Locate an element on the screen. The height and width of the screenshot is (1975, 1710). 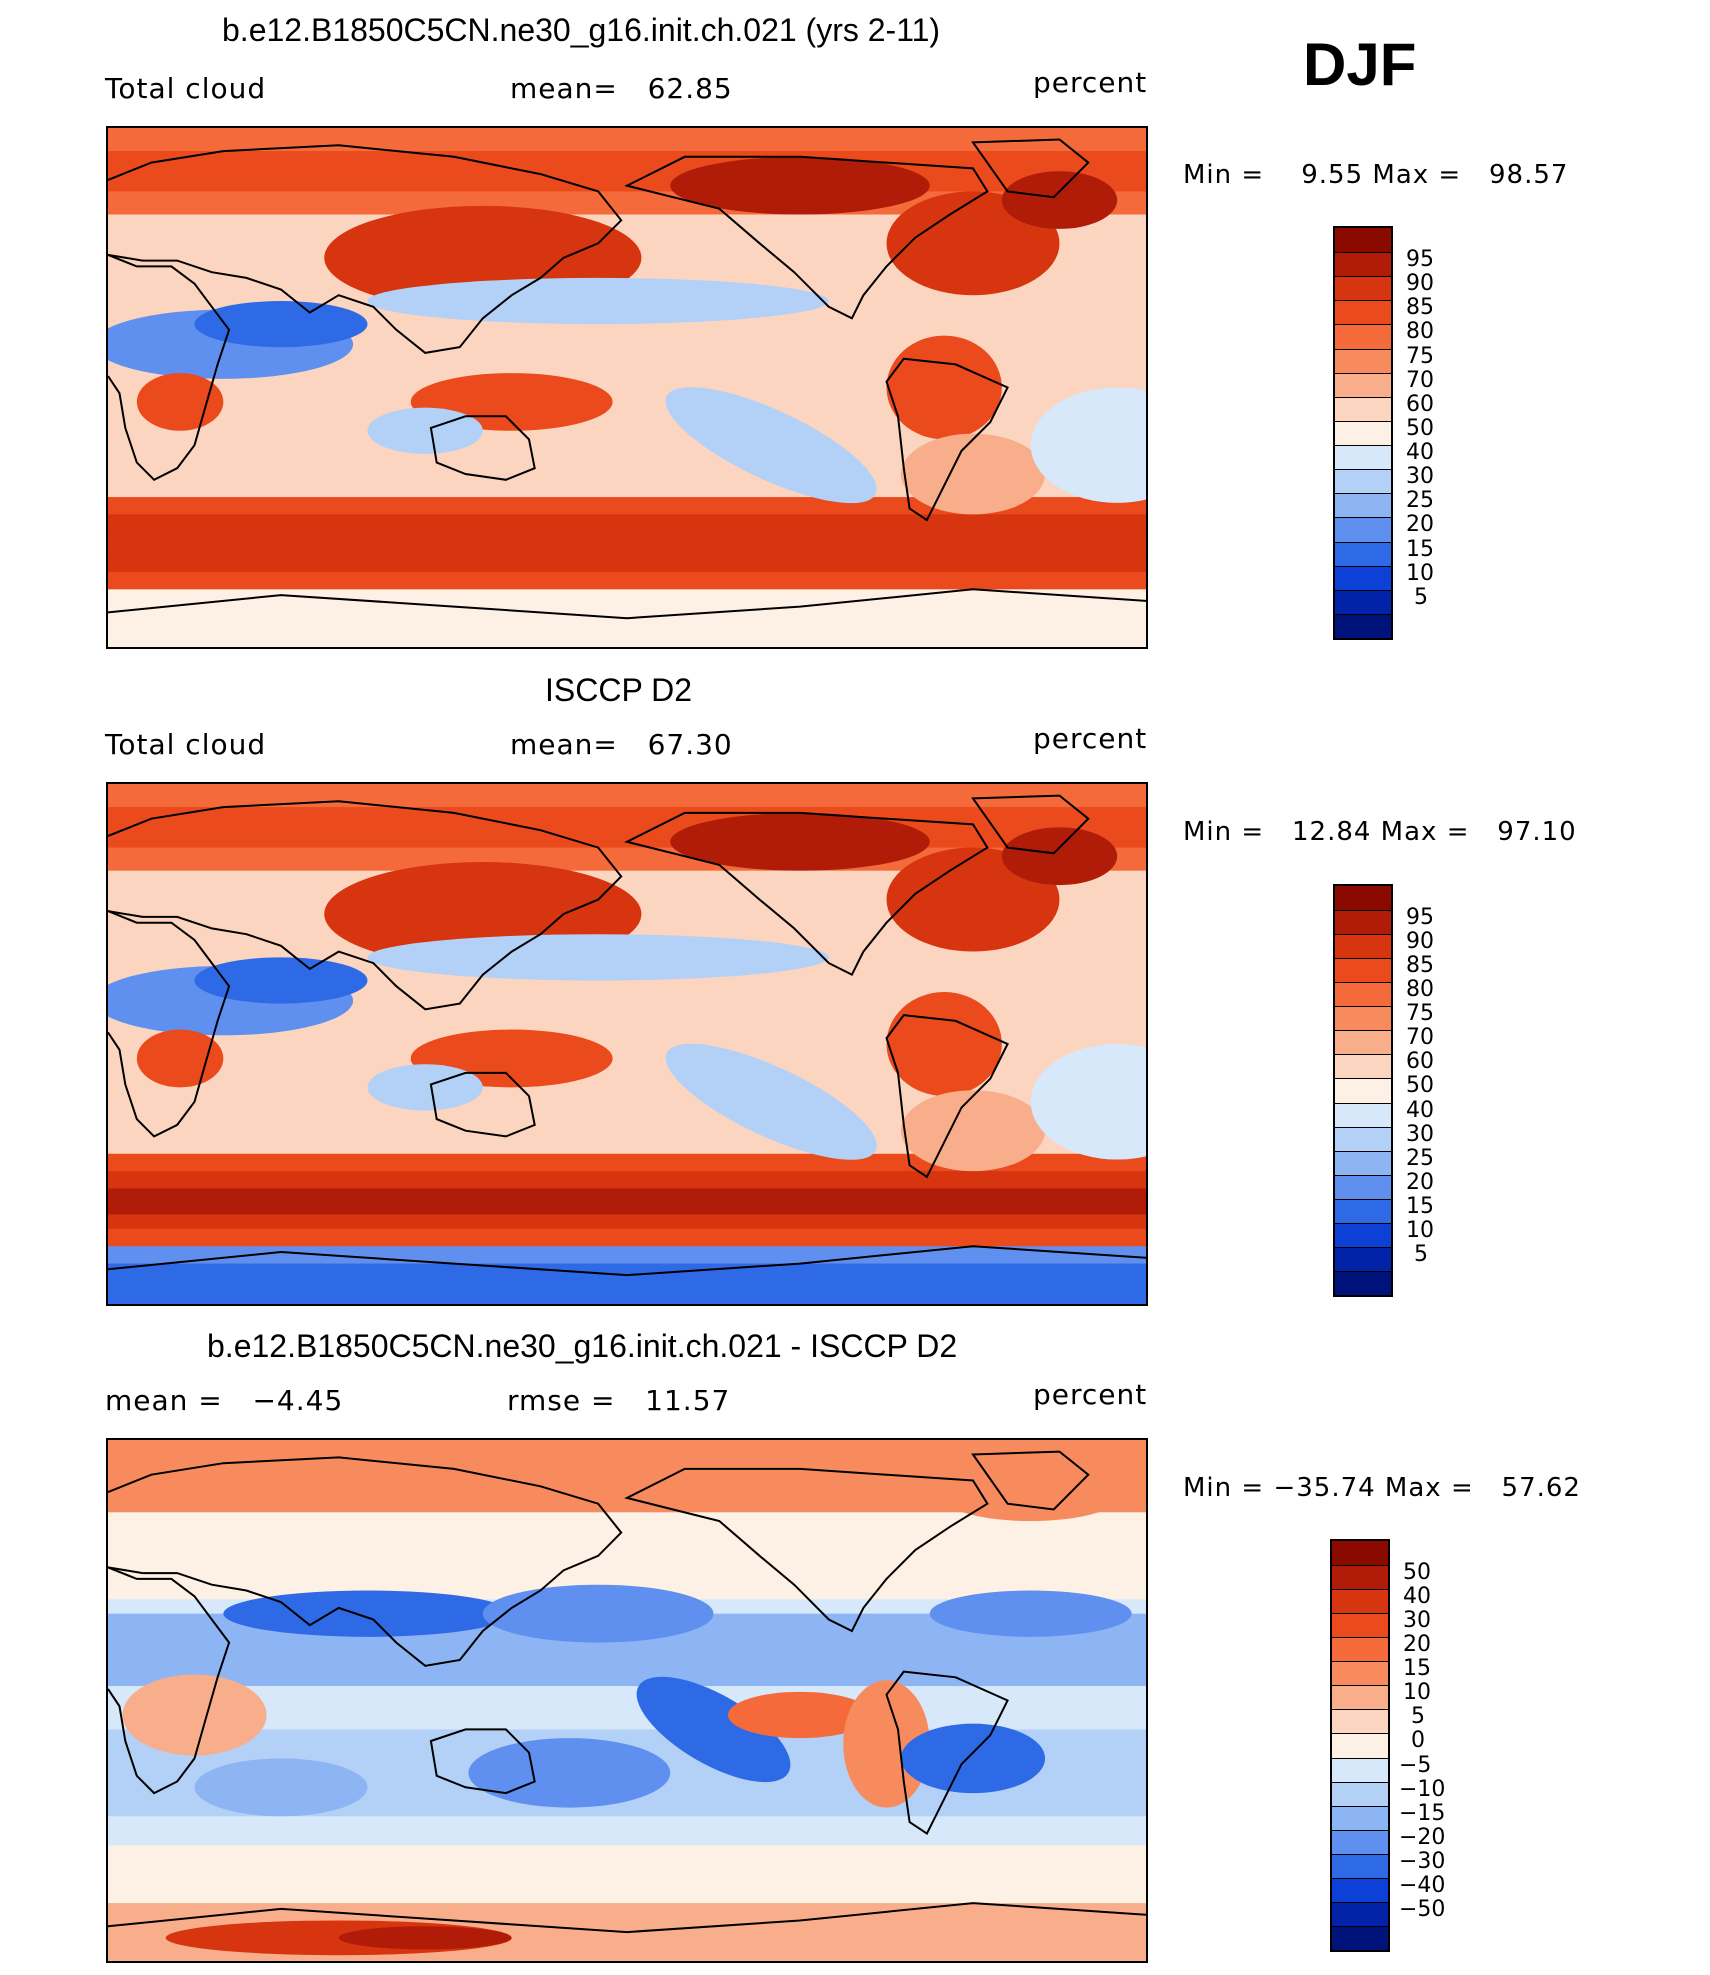
panel3-mean: mean = −4.45 is located at coordinates (224, 1400).